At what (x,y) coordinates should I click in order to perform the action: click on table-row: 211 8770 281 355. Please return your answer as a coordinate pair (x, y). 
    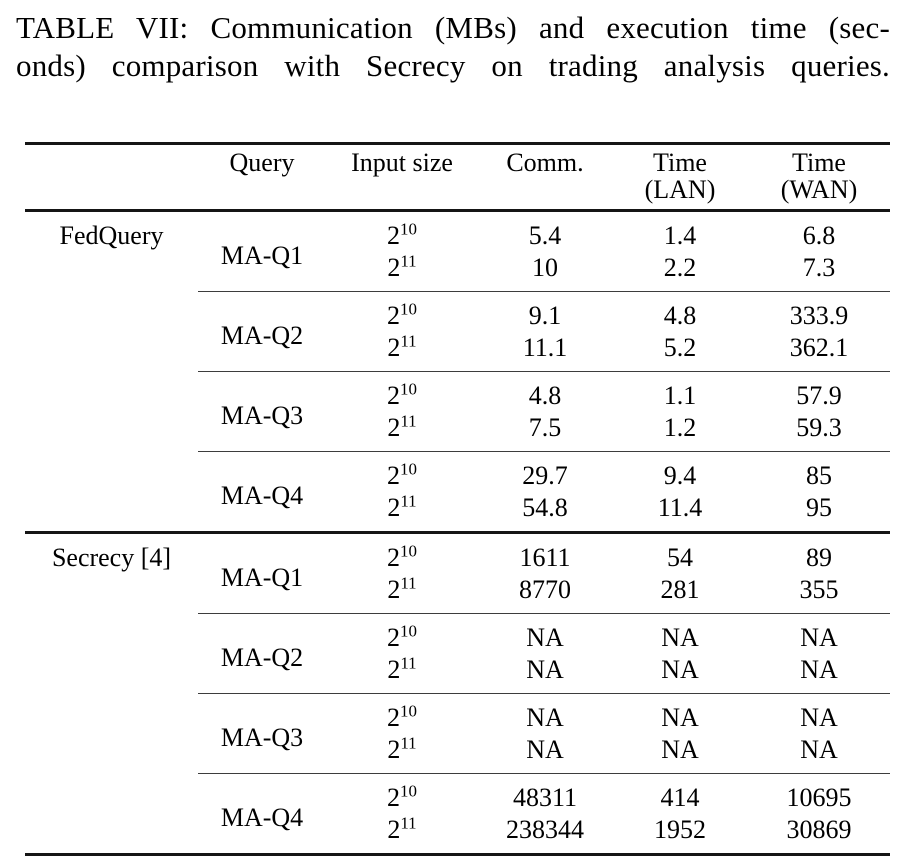
    Looking at the image, I should click on (457, 594).